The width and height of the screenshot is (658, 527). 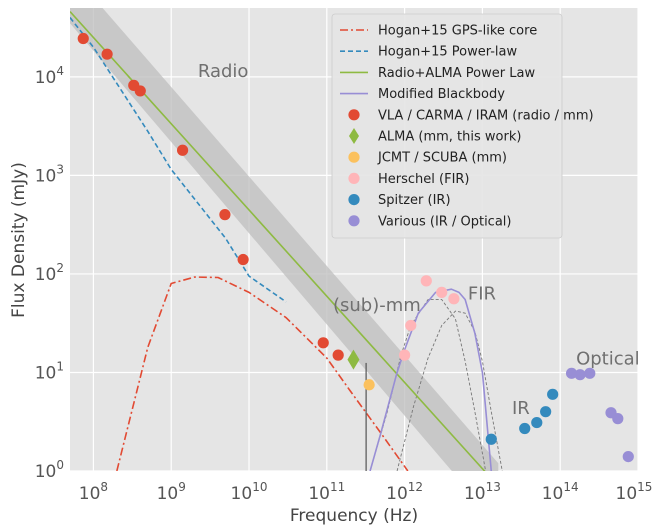 What do you see at coordinates (19, 240) in the screenshot?
I see `y-axis-label: Flux Density (mJy)` at bounding box center [19, 240].